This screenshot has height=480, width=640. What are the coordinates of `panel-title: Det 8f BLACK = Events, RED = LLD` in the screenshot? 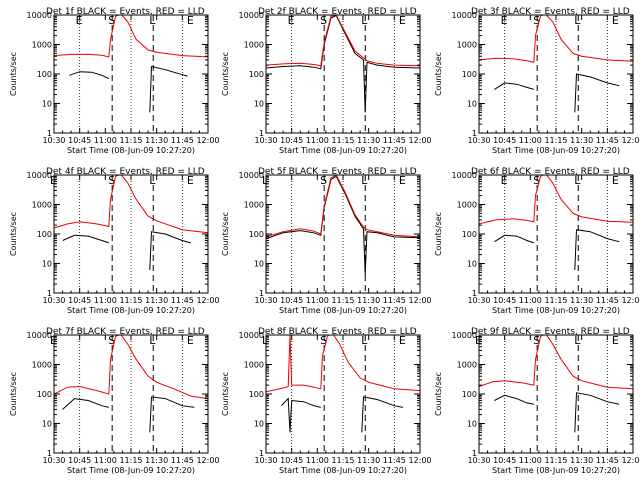 It's located at (337, 332).